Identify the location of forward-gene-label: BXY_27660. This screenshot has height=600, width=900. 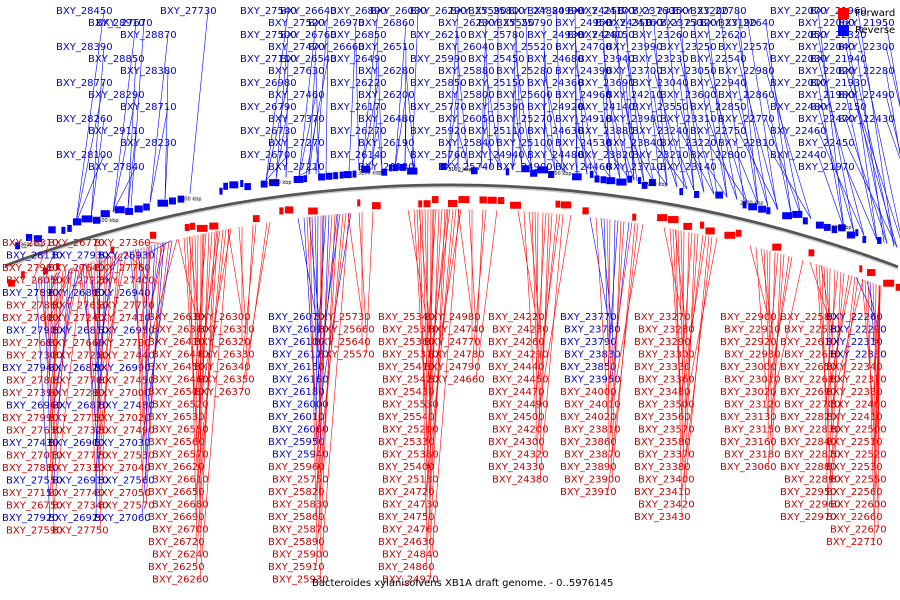
(76, 343).